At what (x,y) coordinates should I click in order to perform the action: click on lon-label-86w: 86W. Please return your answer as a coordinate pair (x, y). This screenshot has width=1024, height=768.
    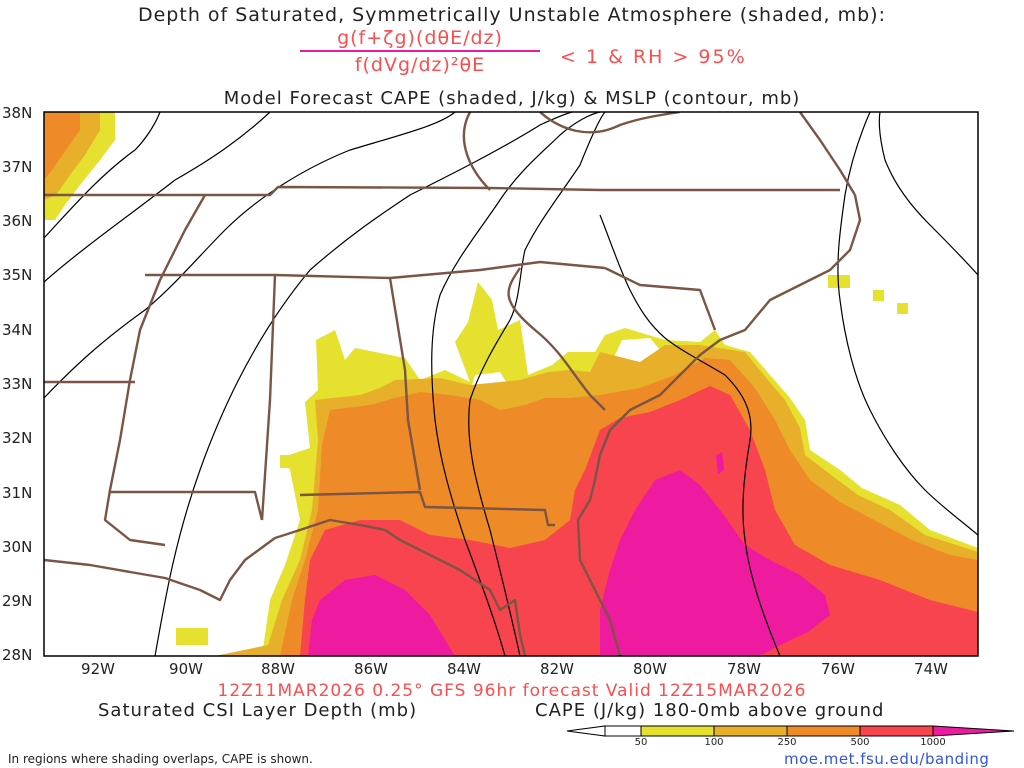
    Looking at the image, I should click on (371, 669).